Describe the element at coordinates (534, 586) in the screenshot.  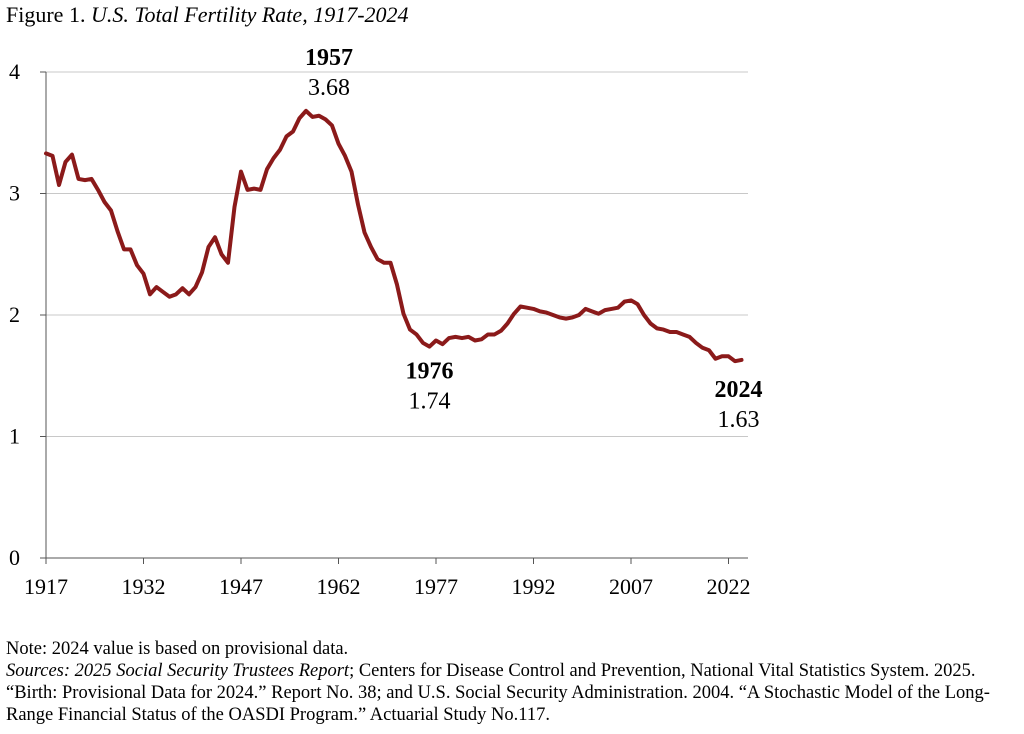
I see `x-tick-label-1992: 1992` at that location.